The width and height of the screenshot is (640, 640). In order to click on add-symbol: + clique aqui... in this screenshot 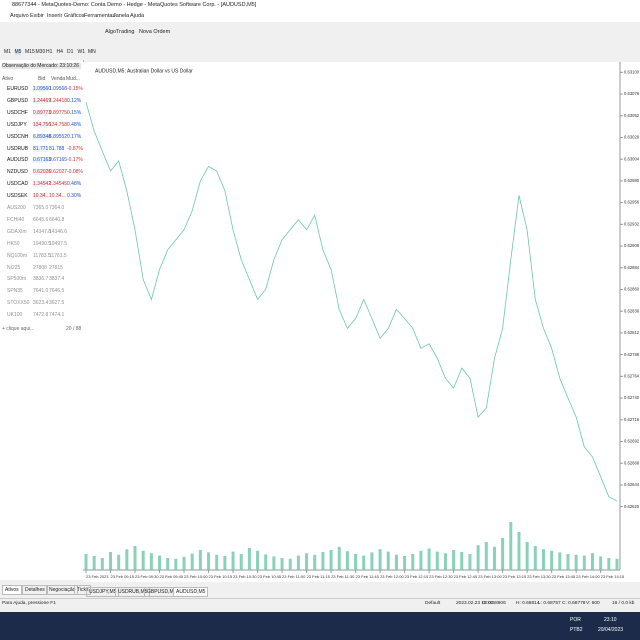, I will do `click(18, 329)`.